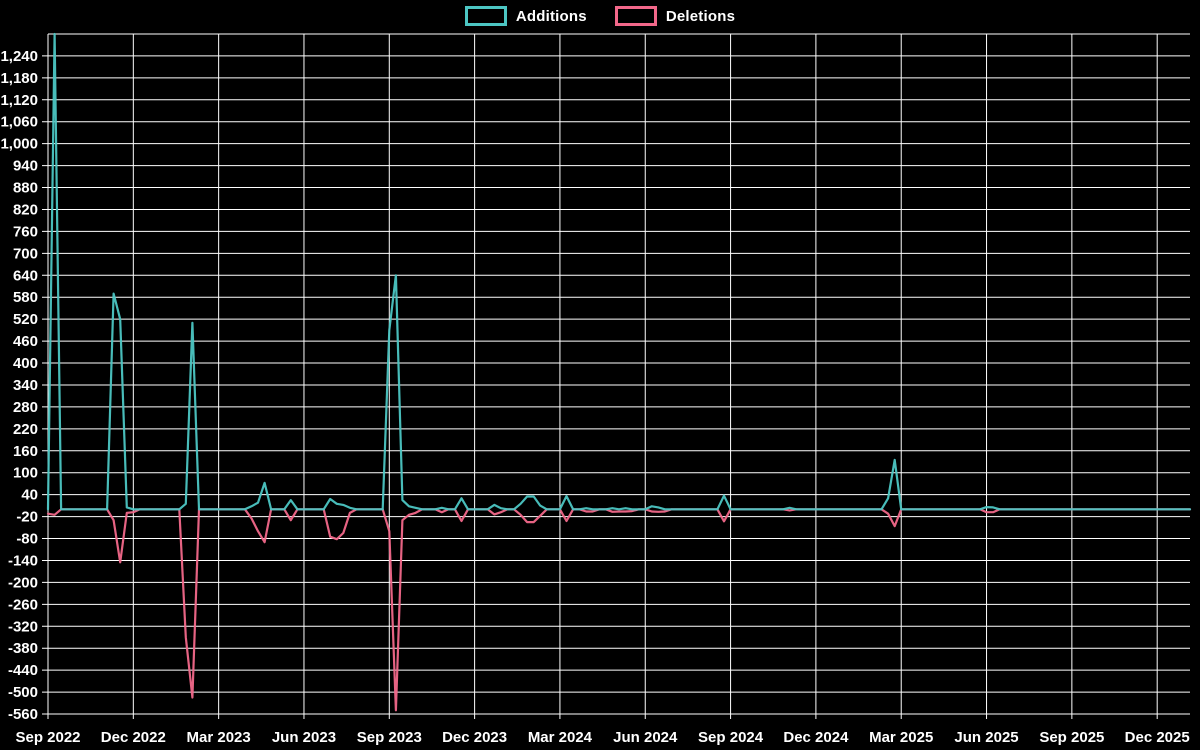 This screenshot has width=1200, height=750. I want to click on y-tick-label: 700, so click(25, 253).